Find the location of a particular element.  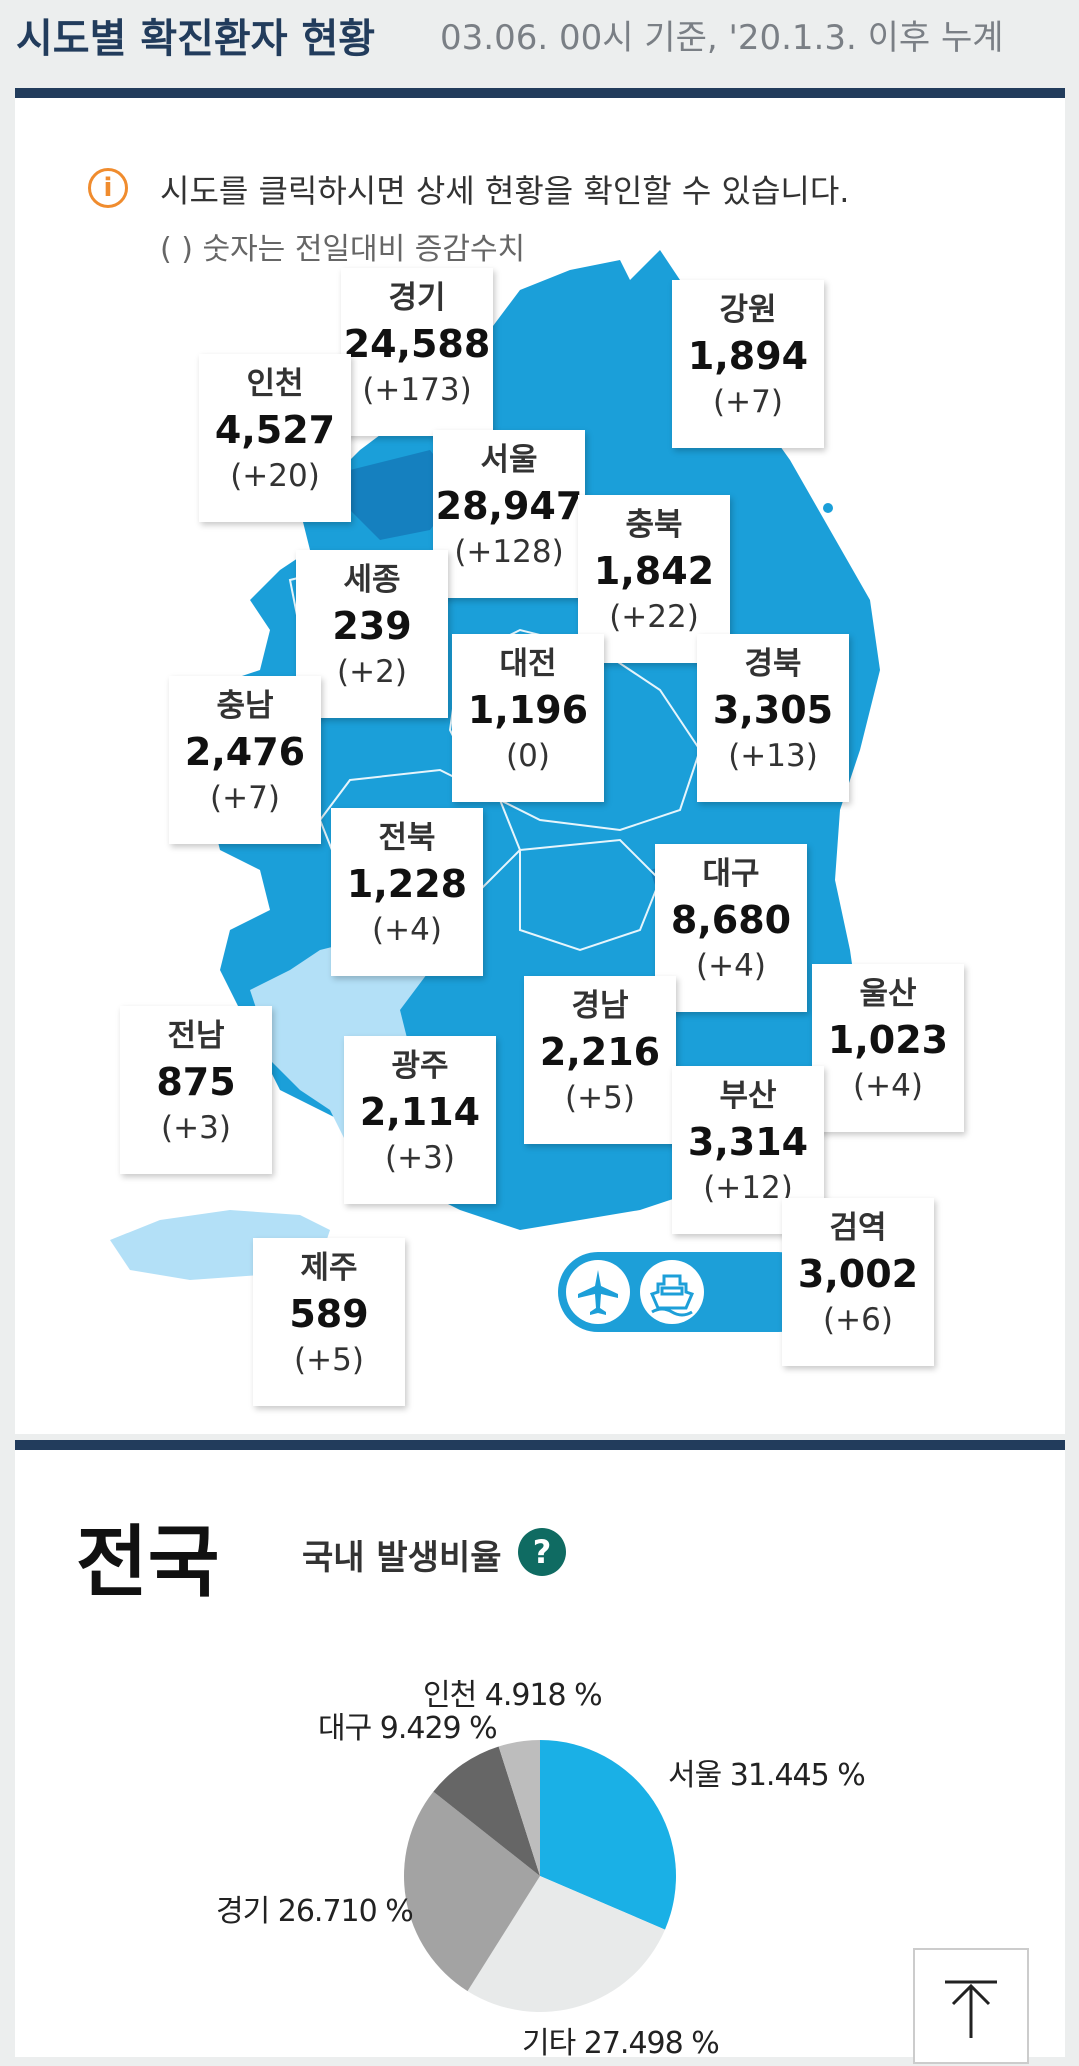

region-box-gangwon: 강원 1,894 (+7) is located at coordinates (748, 364).